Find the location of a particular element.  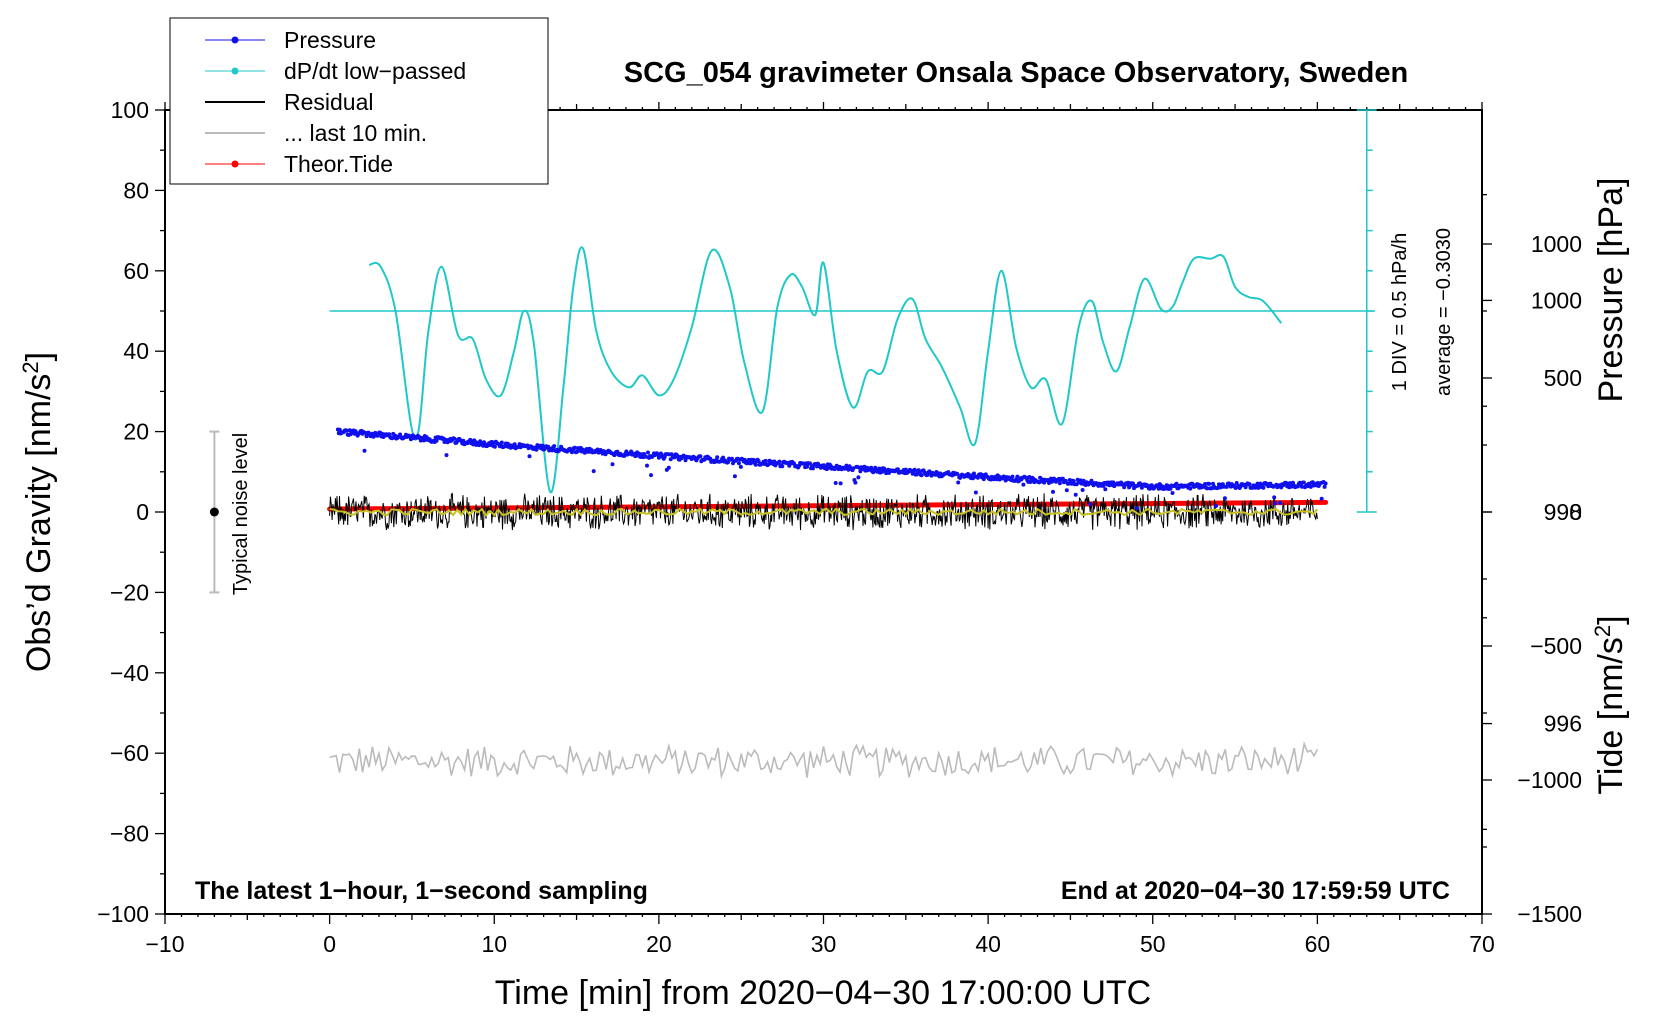

y-tick-label: −100 is located at coordinates (123, 914).